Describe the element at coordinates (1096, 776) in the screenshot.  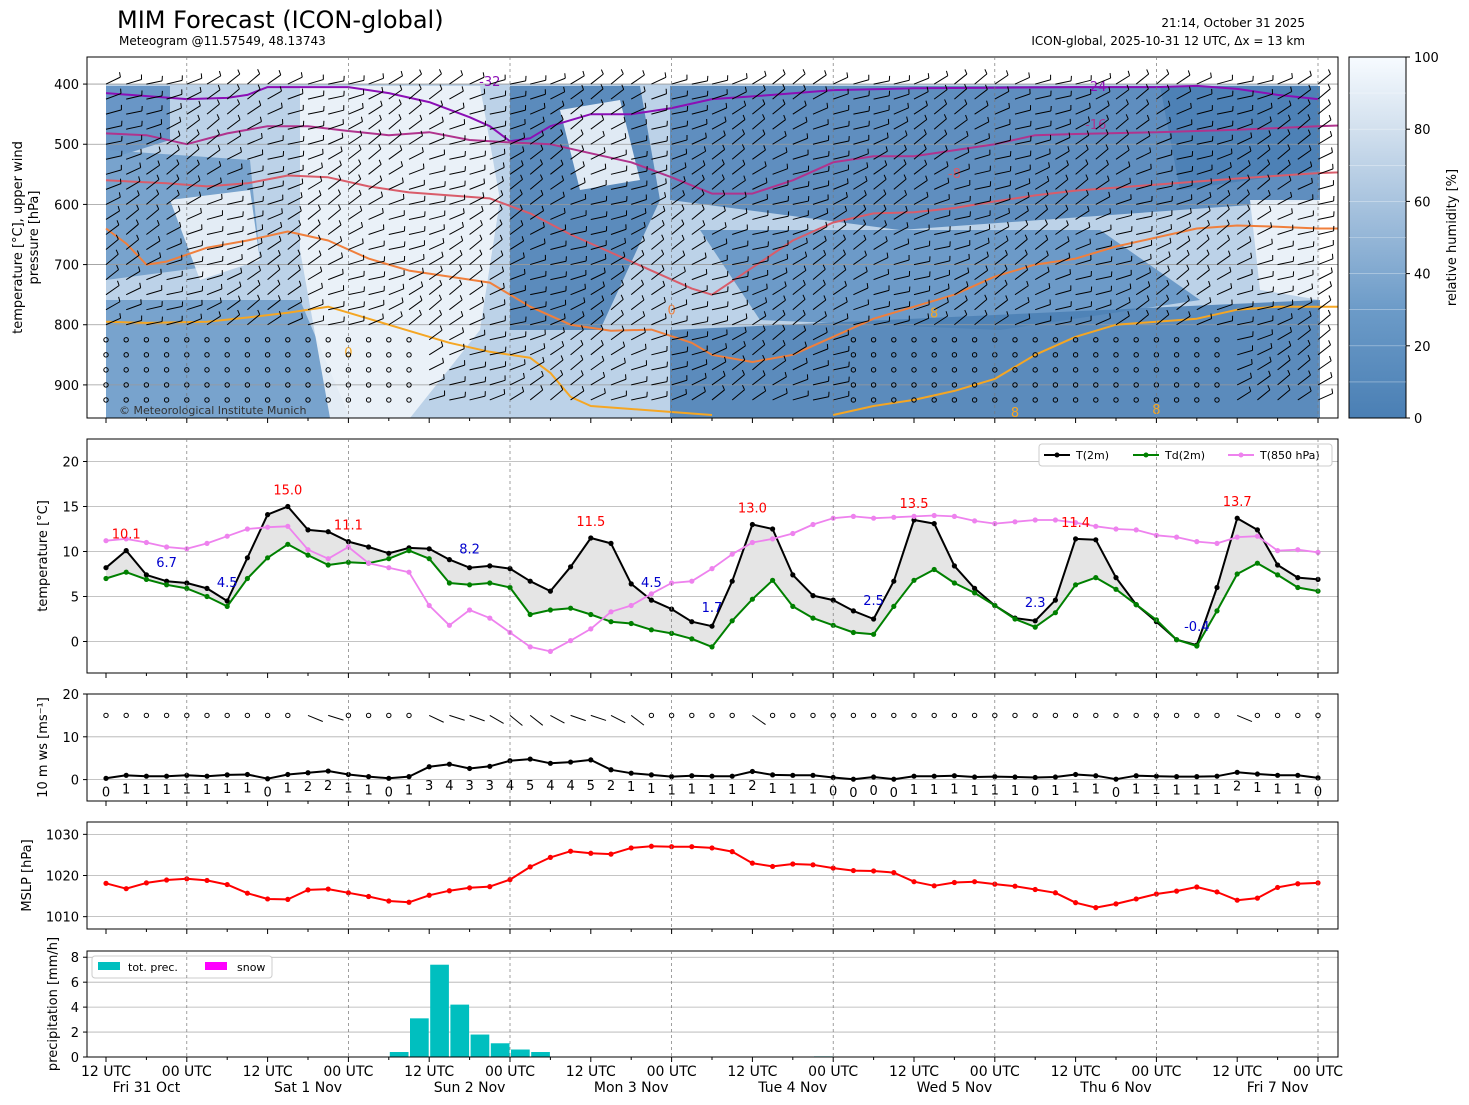
I see `wind-speed-point` at that location.